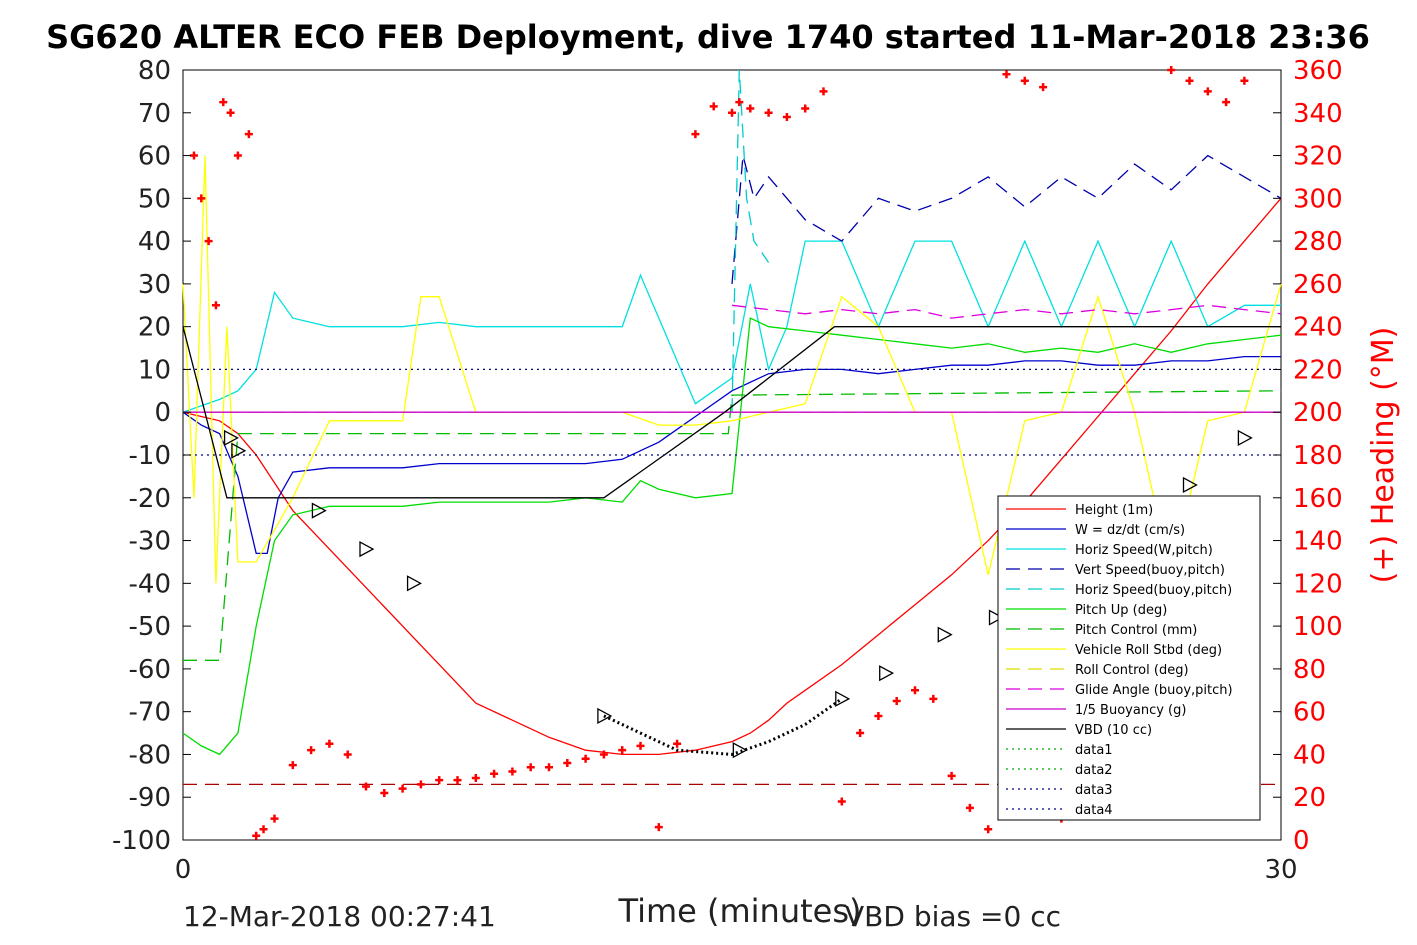 This screenshot has height=945, width=1417. What do you see at coordinates (1121, 610) in the screenshot?
I see `legend-label: Pitch Up (deg)` at bounding box center [1121, 610].